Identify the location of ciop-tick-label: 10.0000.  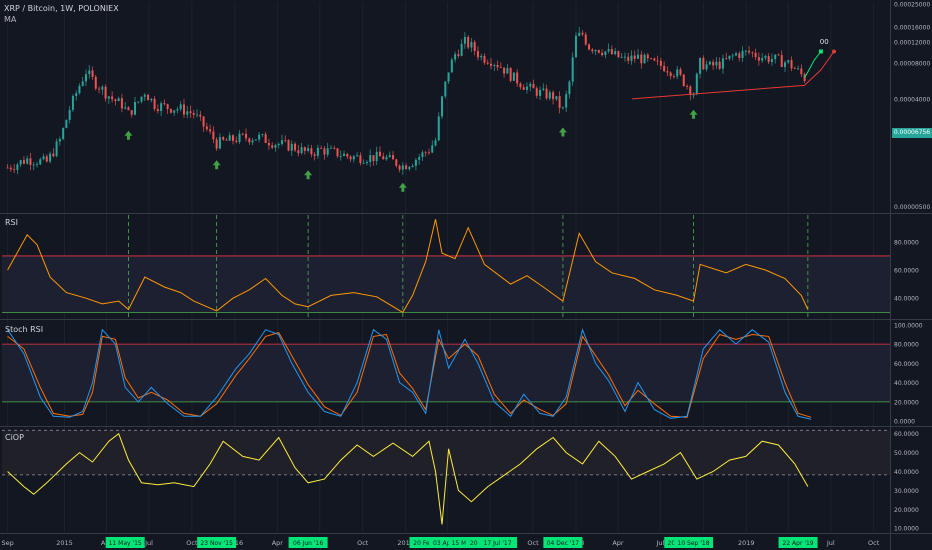
(906, 529).